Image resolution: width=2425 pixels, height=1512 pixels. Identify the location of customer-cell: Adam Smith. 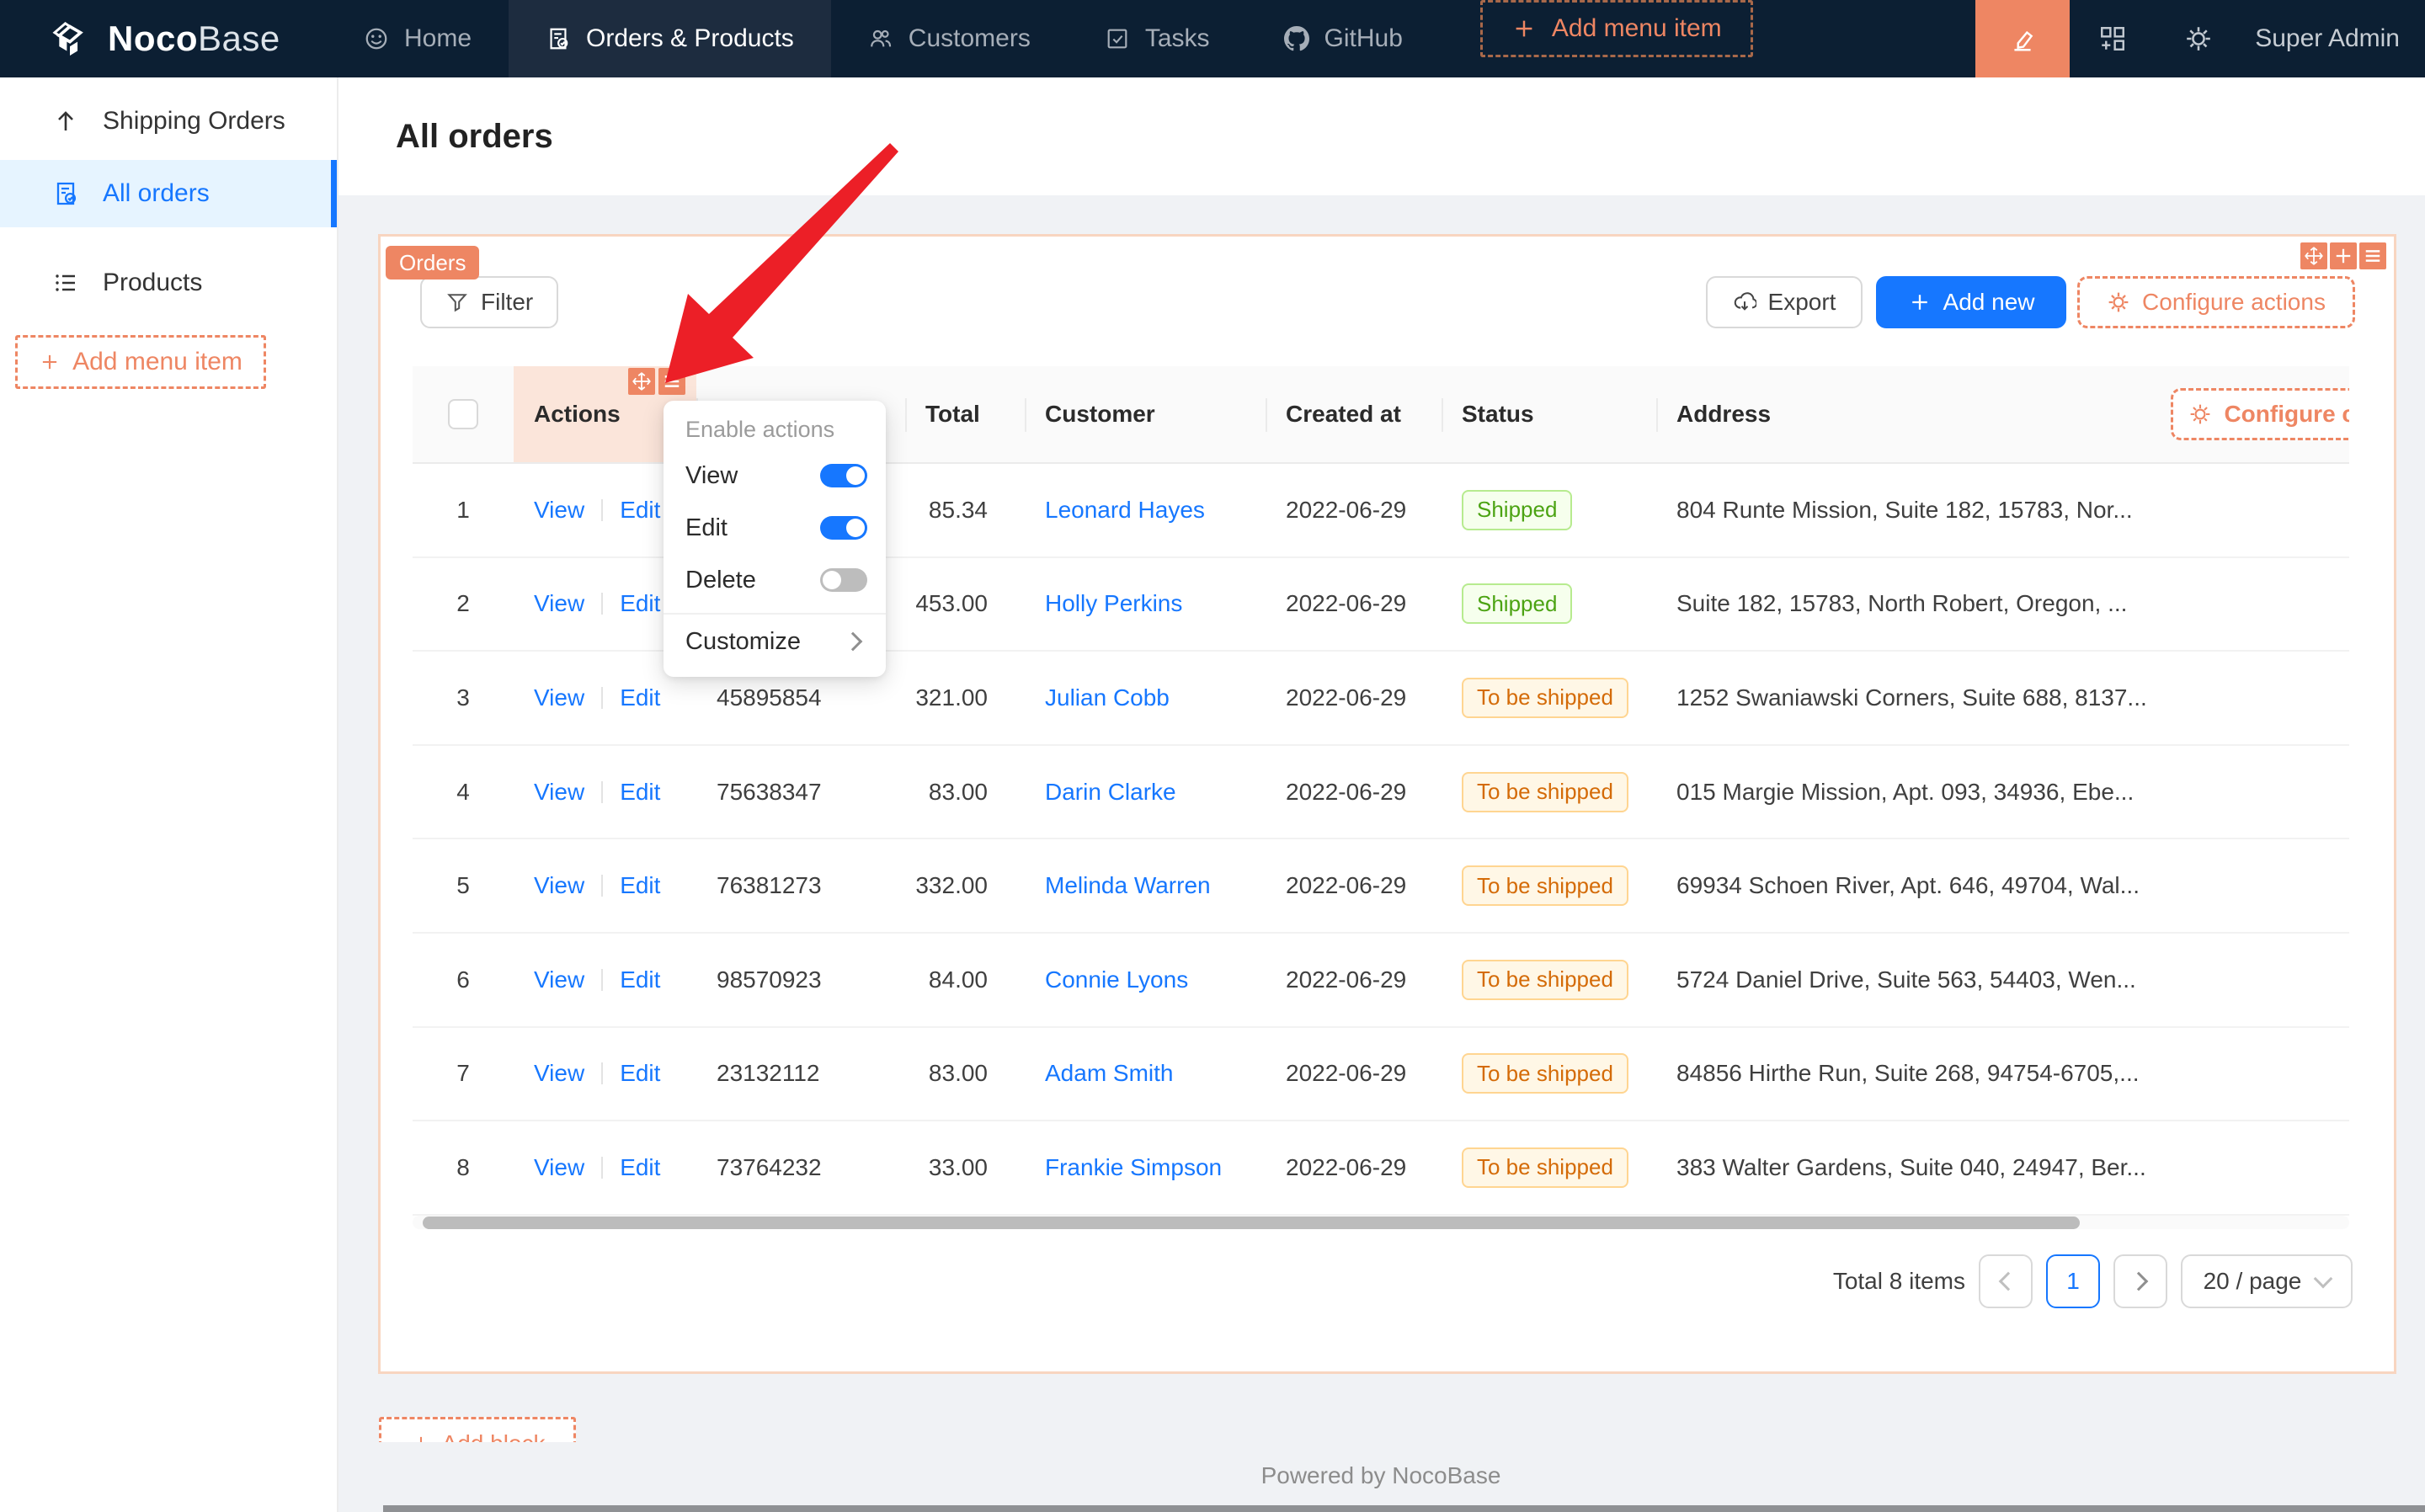
(1145, 1074).